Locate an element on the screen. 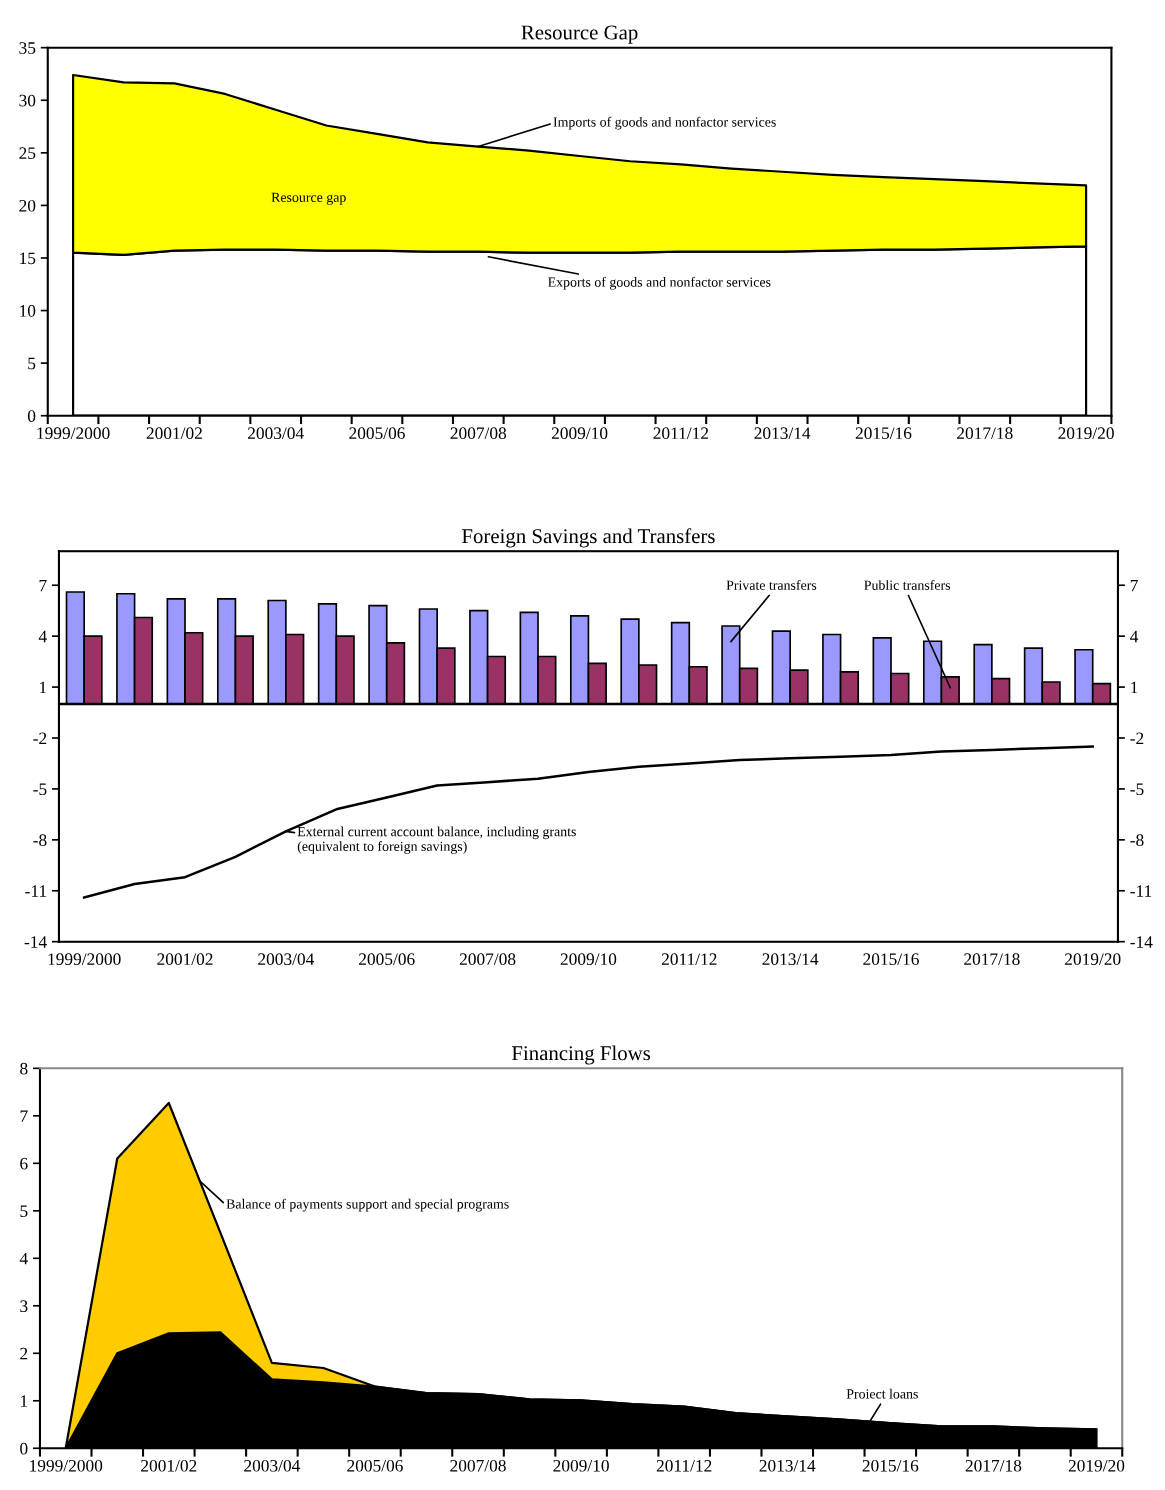  y-tick-label: 10 is located at coordinates (28, 311).